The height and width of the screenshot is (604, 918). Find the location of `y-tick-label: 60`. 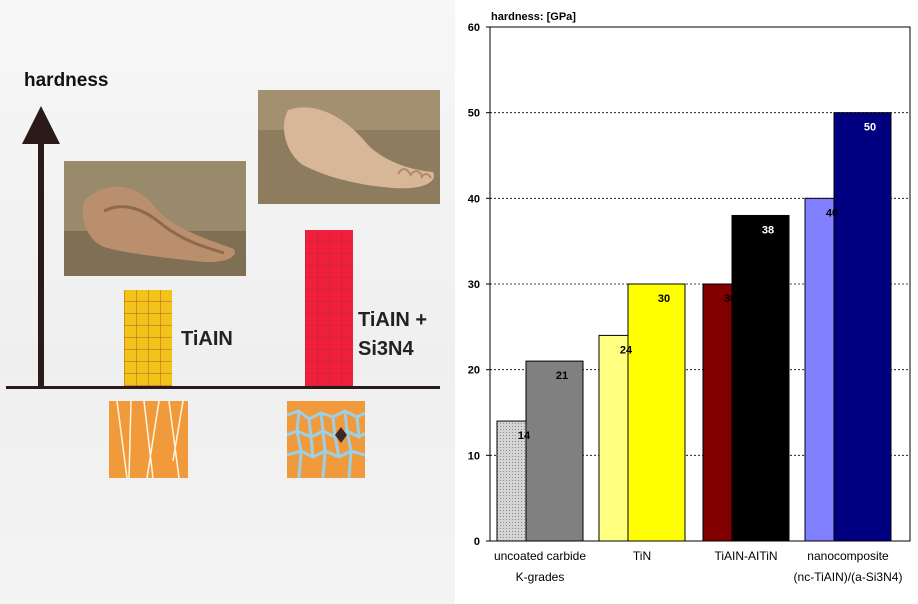

y-tick-label: 60 is located at coordinates (474, 28).